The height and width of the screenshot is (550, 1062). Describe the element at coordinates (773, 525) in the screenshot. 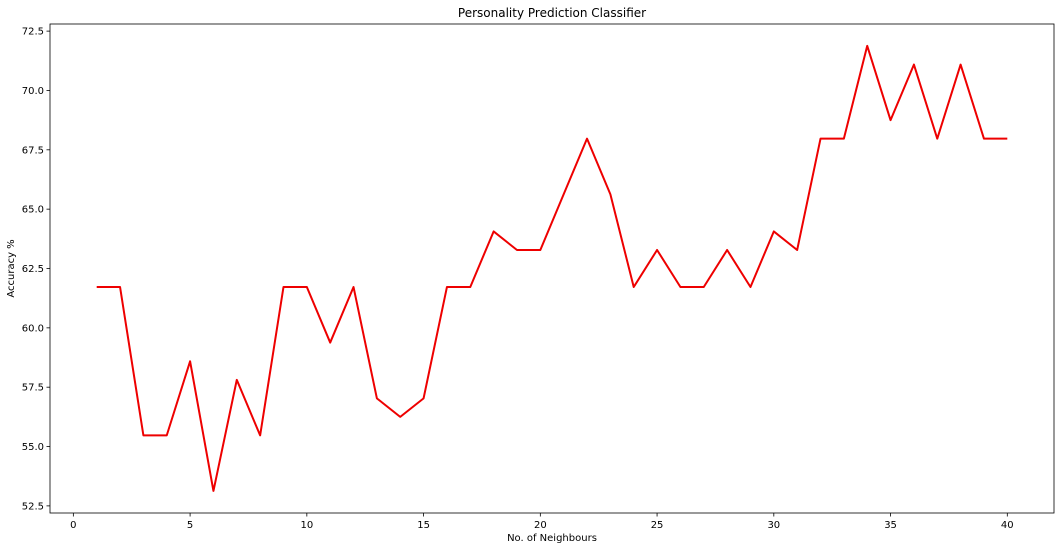

I see `x-tick-label: 30` at that location.